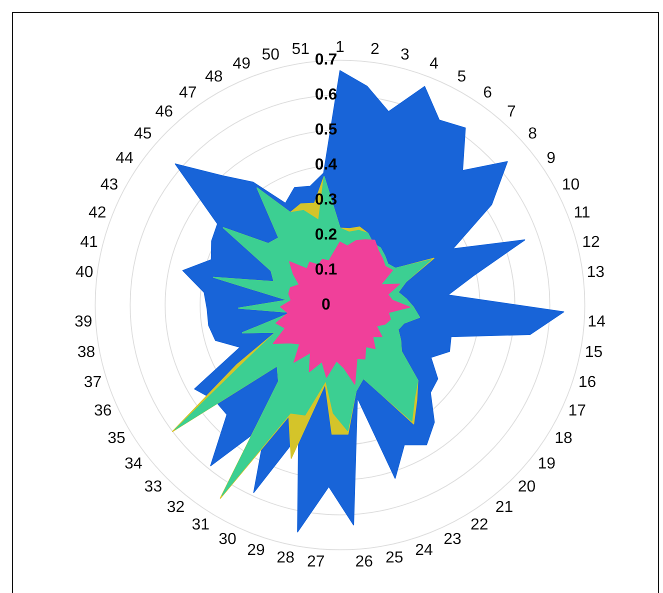  I want to click on spoke-label: 4, so click(434, 64).